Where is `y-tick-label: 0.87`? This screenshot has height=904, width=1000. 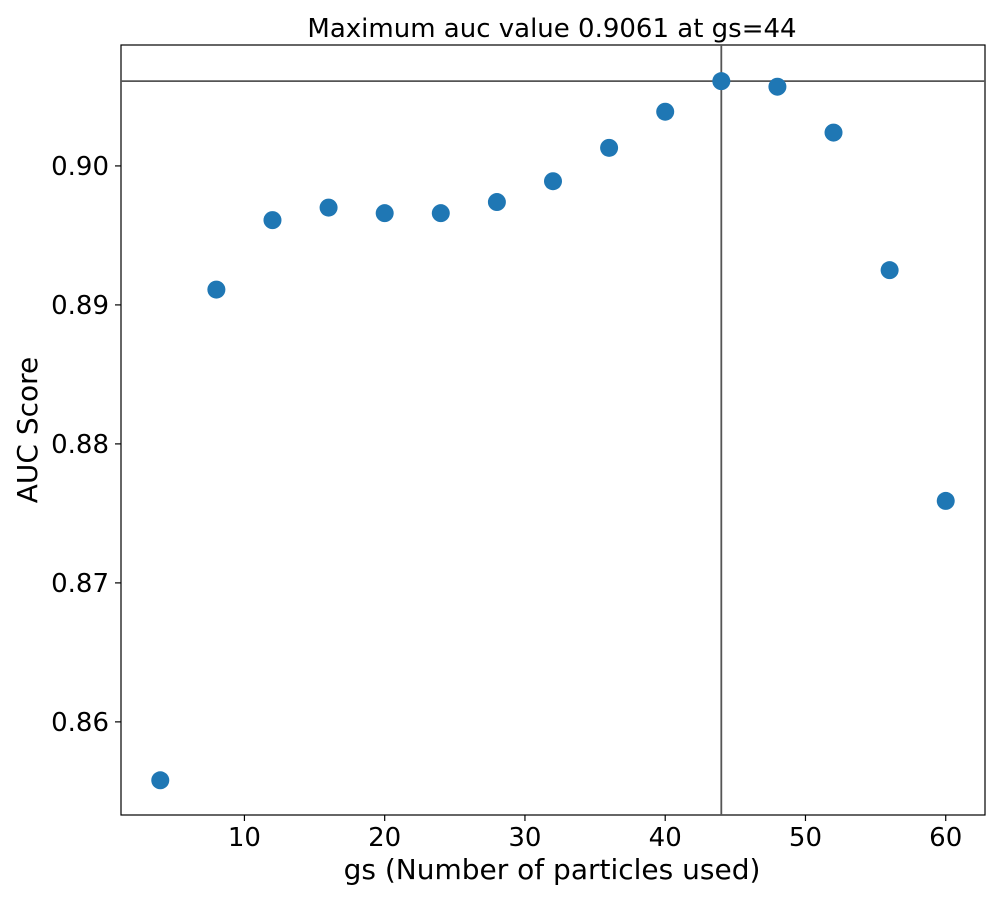
y-tick-label: 0.87 is located at coordinates (80, 584).